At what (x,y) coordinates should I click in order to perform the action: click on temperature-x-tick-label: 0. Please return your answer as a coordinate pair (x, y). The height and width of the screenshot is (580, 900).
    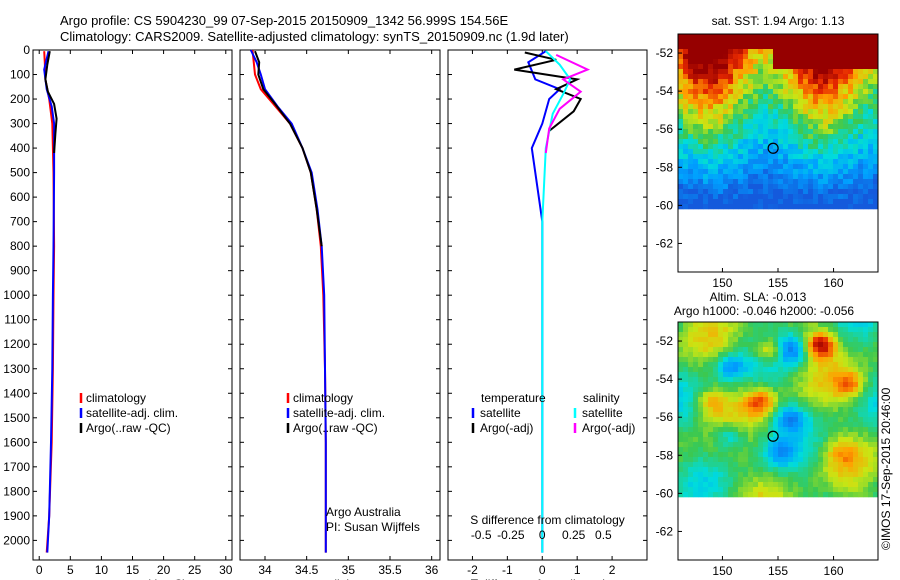
    Looking at the image, I should click on (39, 570).